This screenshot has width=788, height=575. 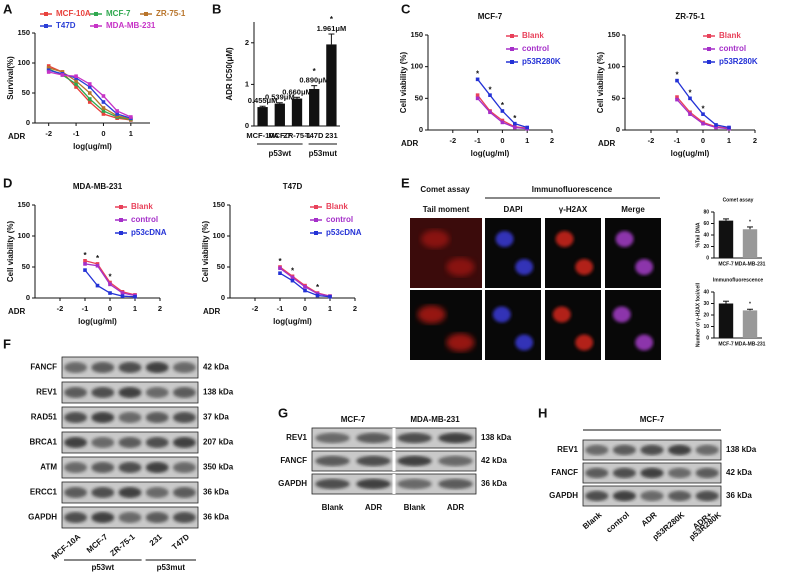 I want to click on y-tick-label: 100, so click(x=23, y=235).